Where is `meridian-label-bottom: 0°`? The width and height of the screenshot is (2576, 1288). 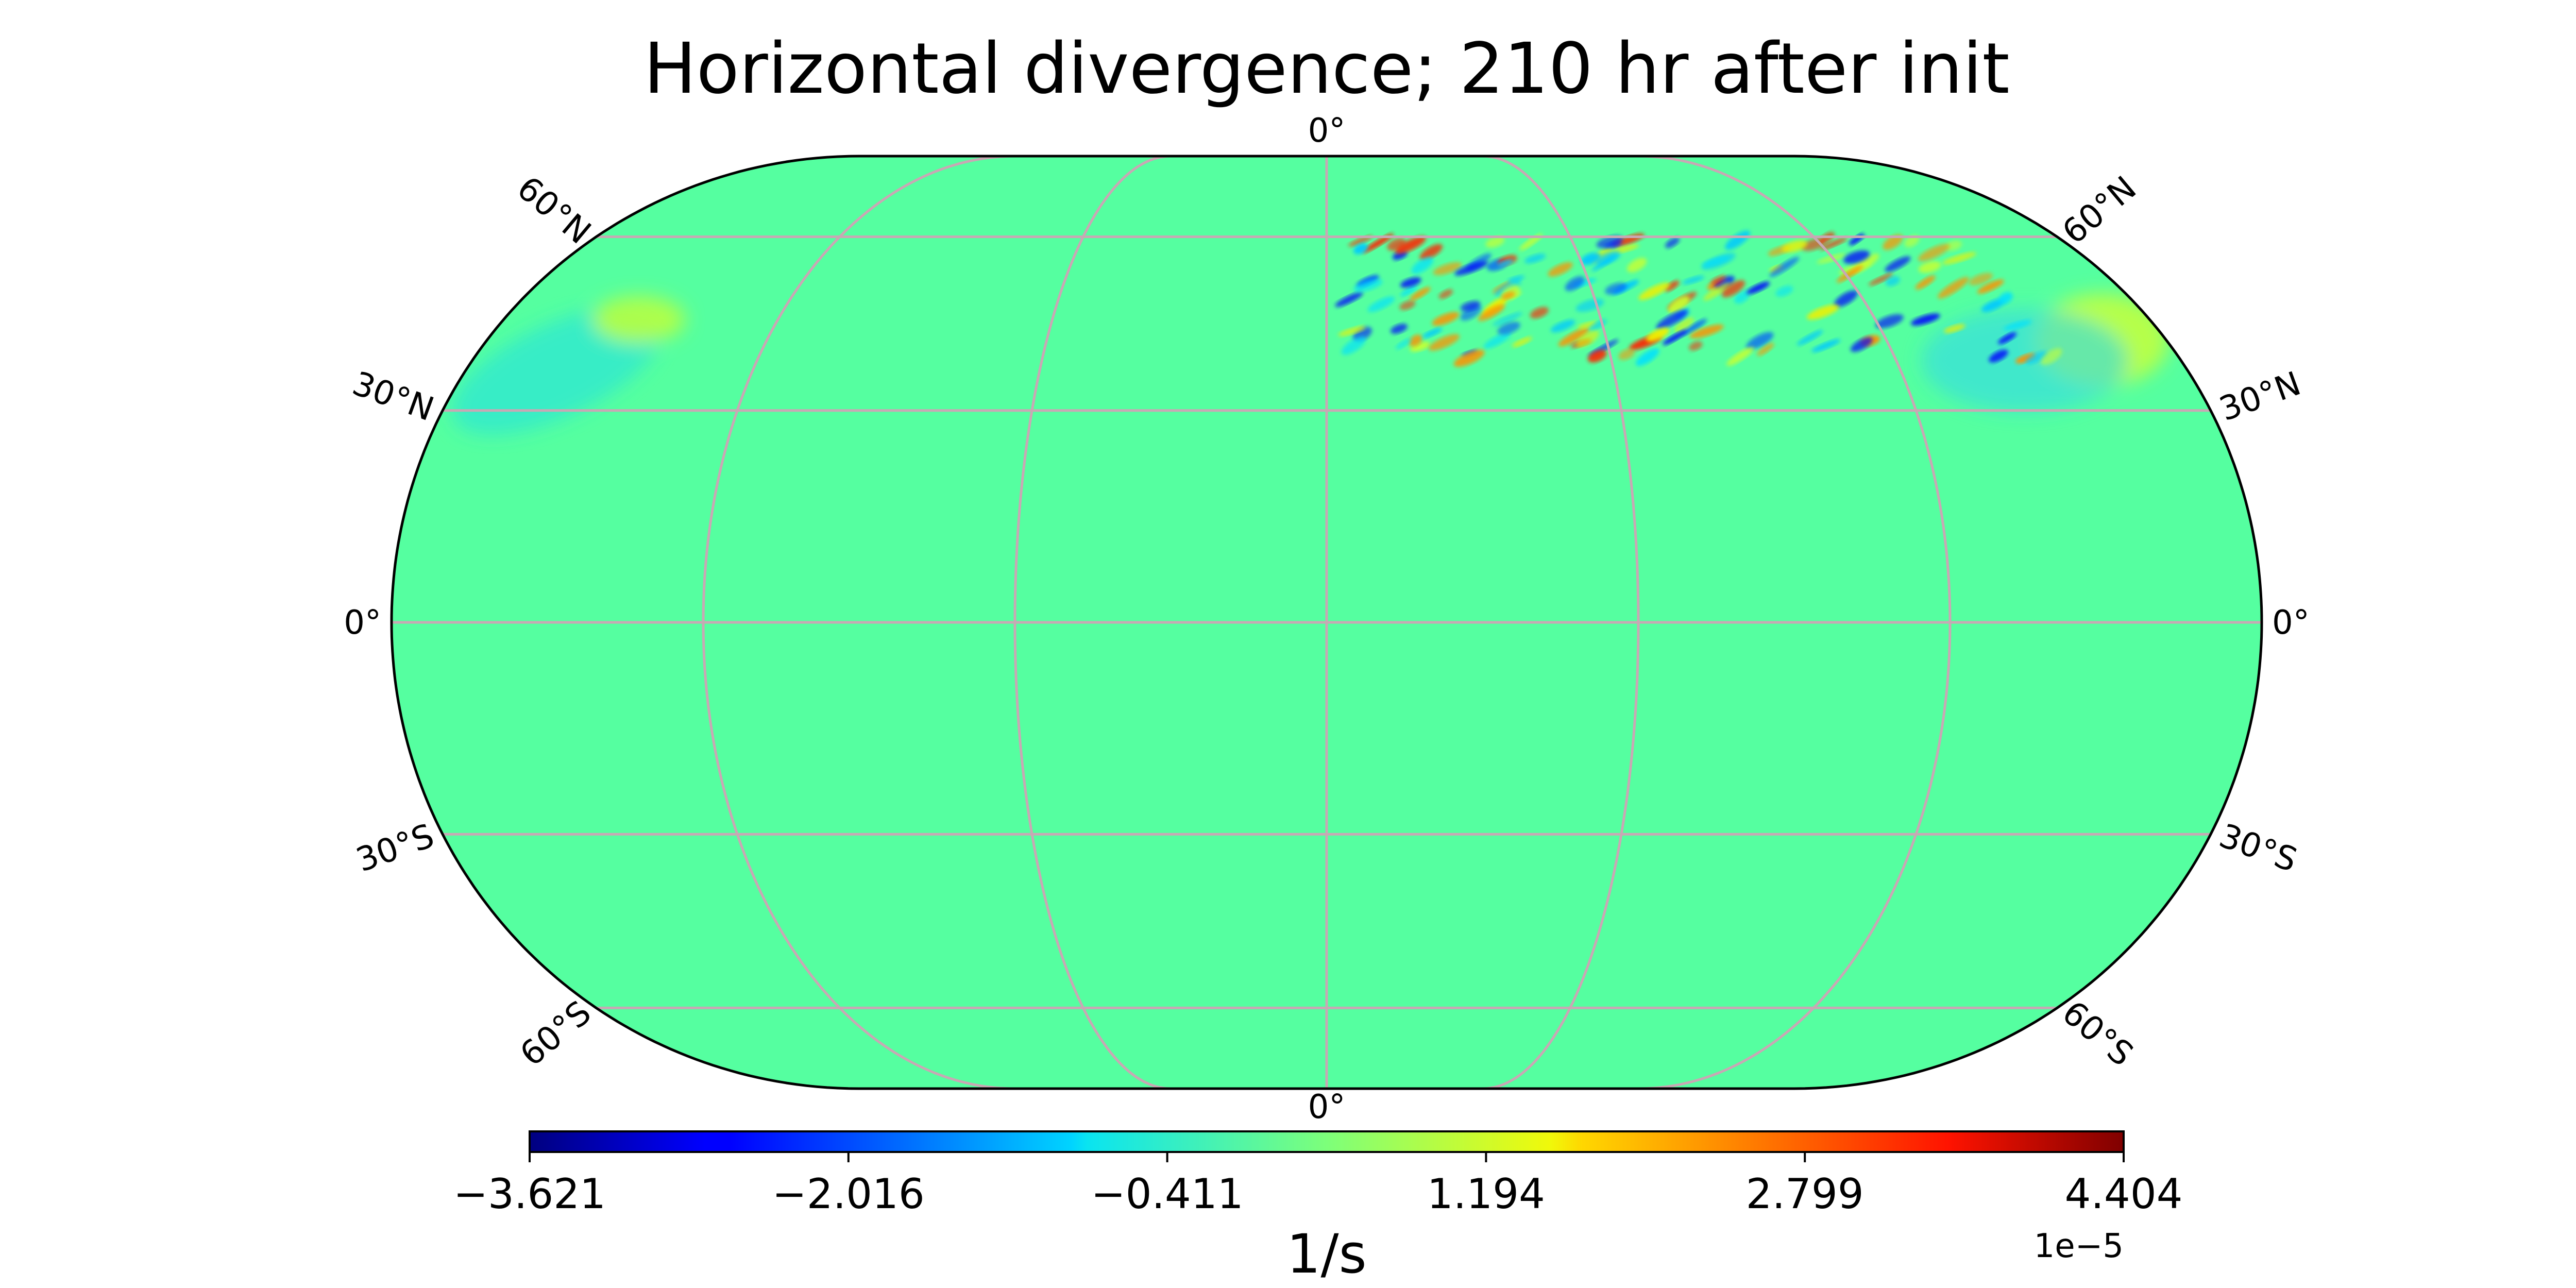 meridian-label-bottom: 0° is located at coordinates (1327, 1107).